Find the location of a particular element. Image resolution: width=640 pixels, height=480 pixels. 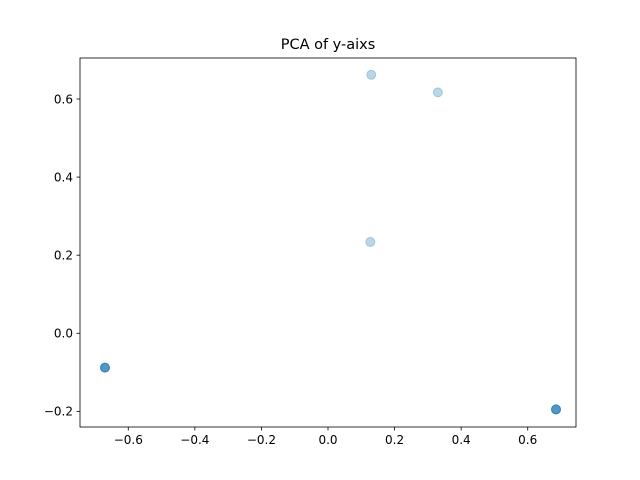

chart-title: PCA of y-aixs is located at coordinates (328, 45).